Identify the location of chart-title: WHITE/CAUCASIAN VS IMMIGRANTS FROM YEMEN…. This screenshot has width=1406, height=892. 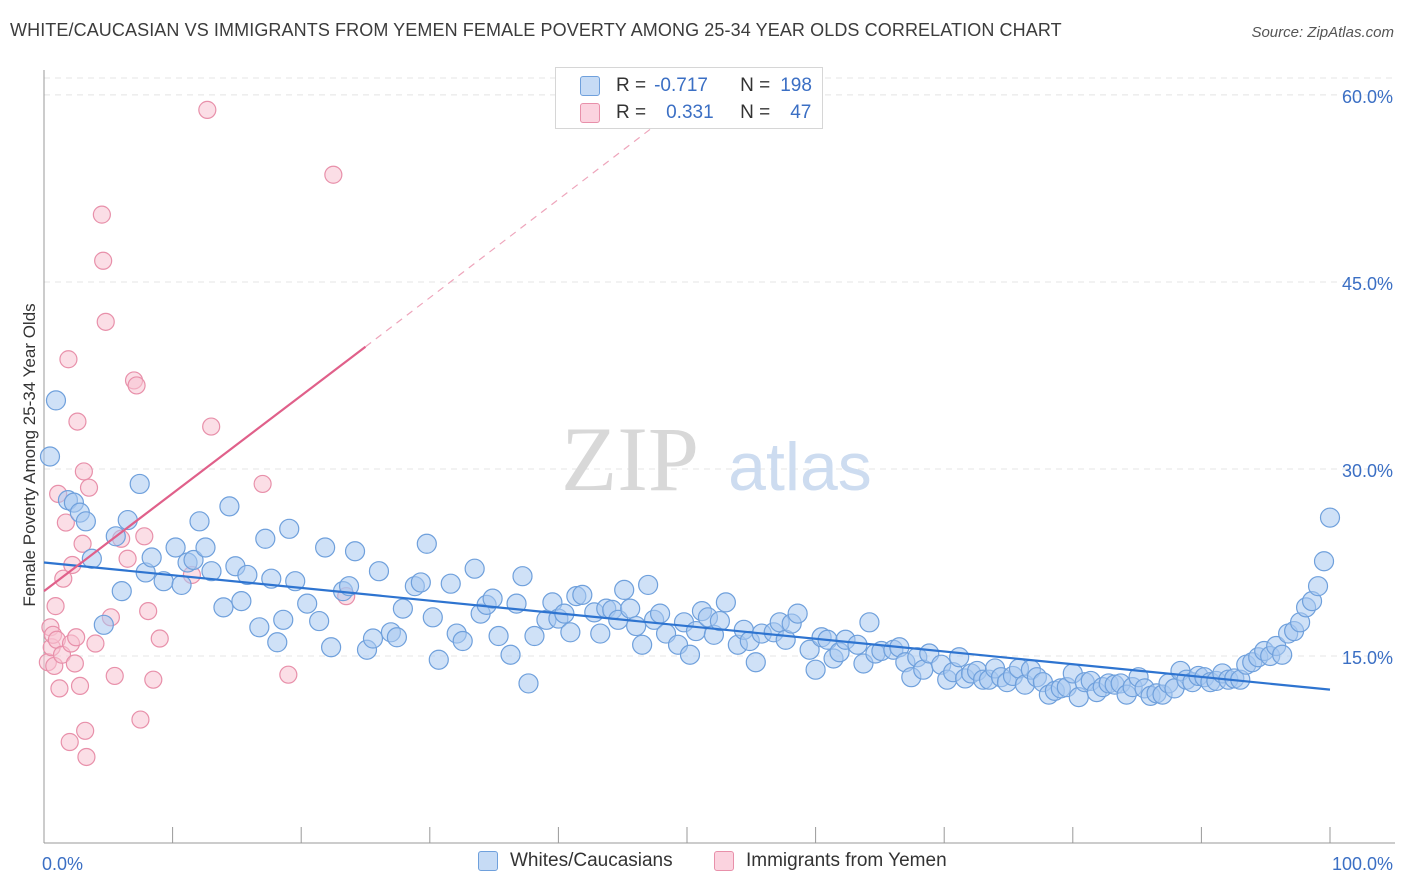
(536, 30).